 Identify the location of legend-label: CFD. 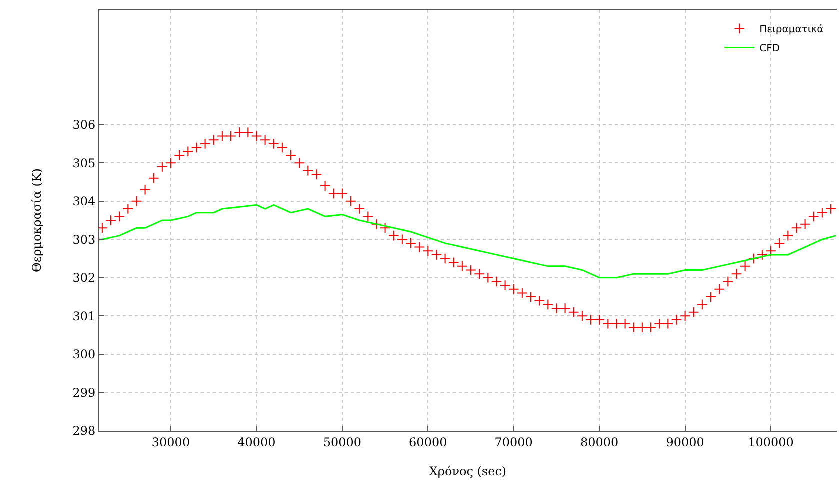
(770, 49).